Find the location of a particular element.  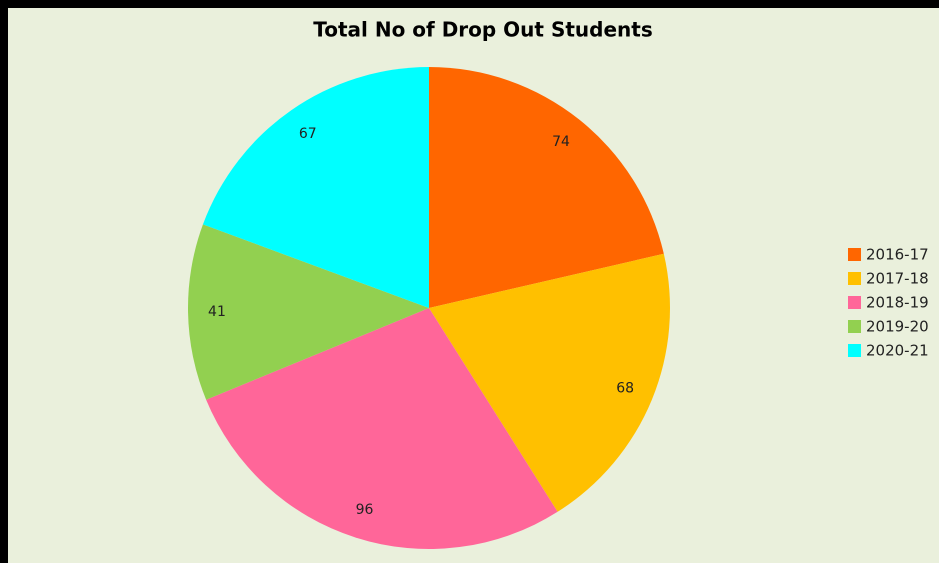

data-label: 74 is located at coordinates (561, 142).